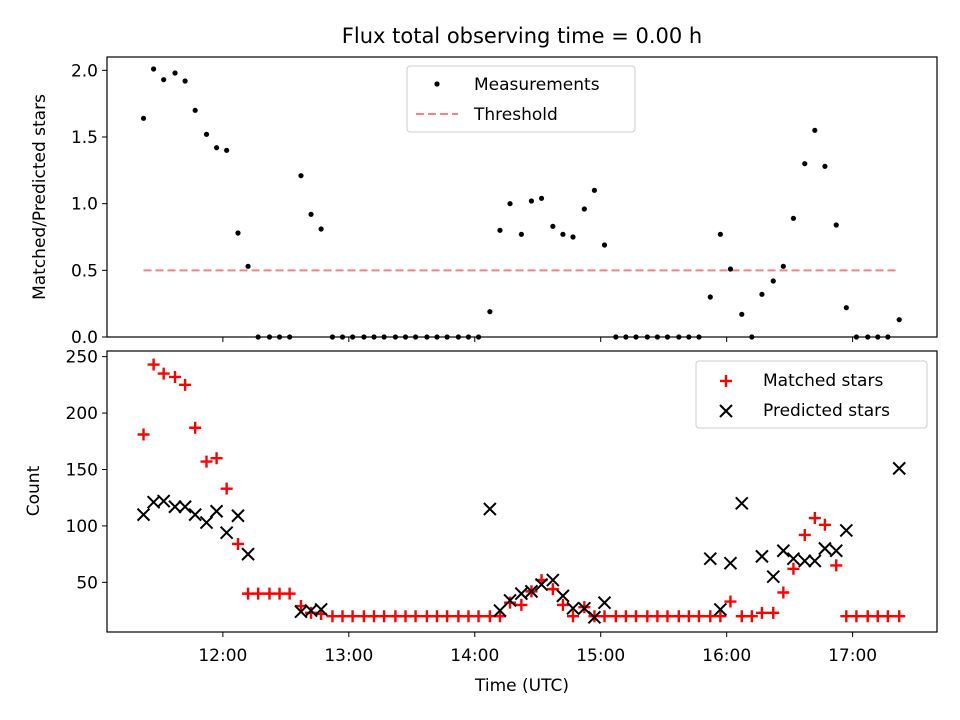 Image resolution: width=960 pixels, height=720 pixels. I want to click on predicted-legend-marker, so click(726, 411).